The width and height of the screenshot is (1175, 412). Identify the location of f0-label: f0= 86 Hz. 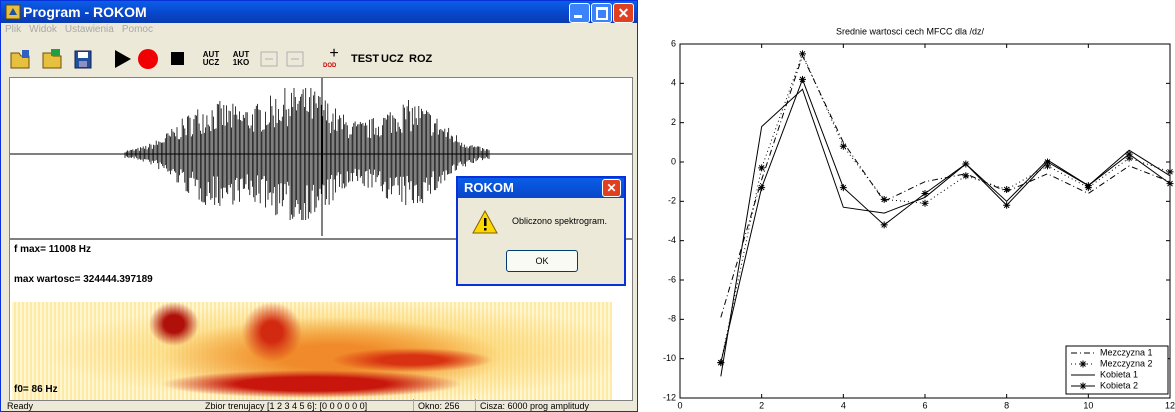
(36, 389).